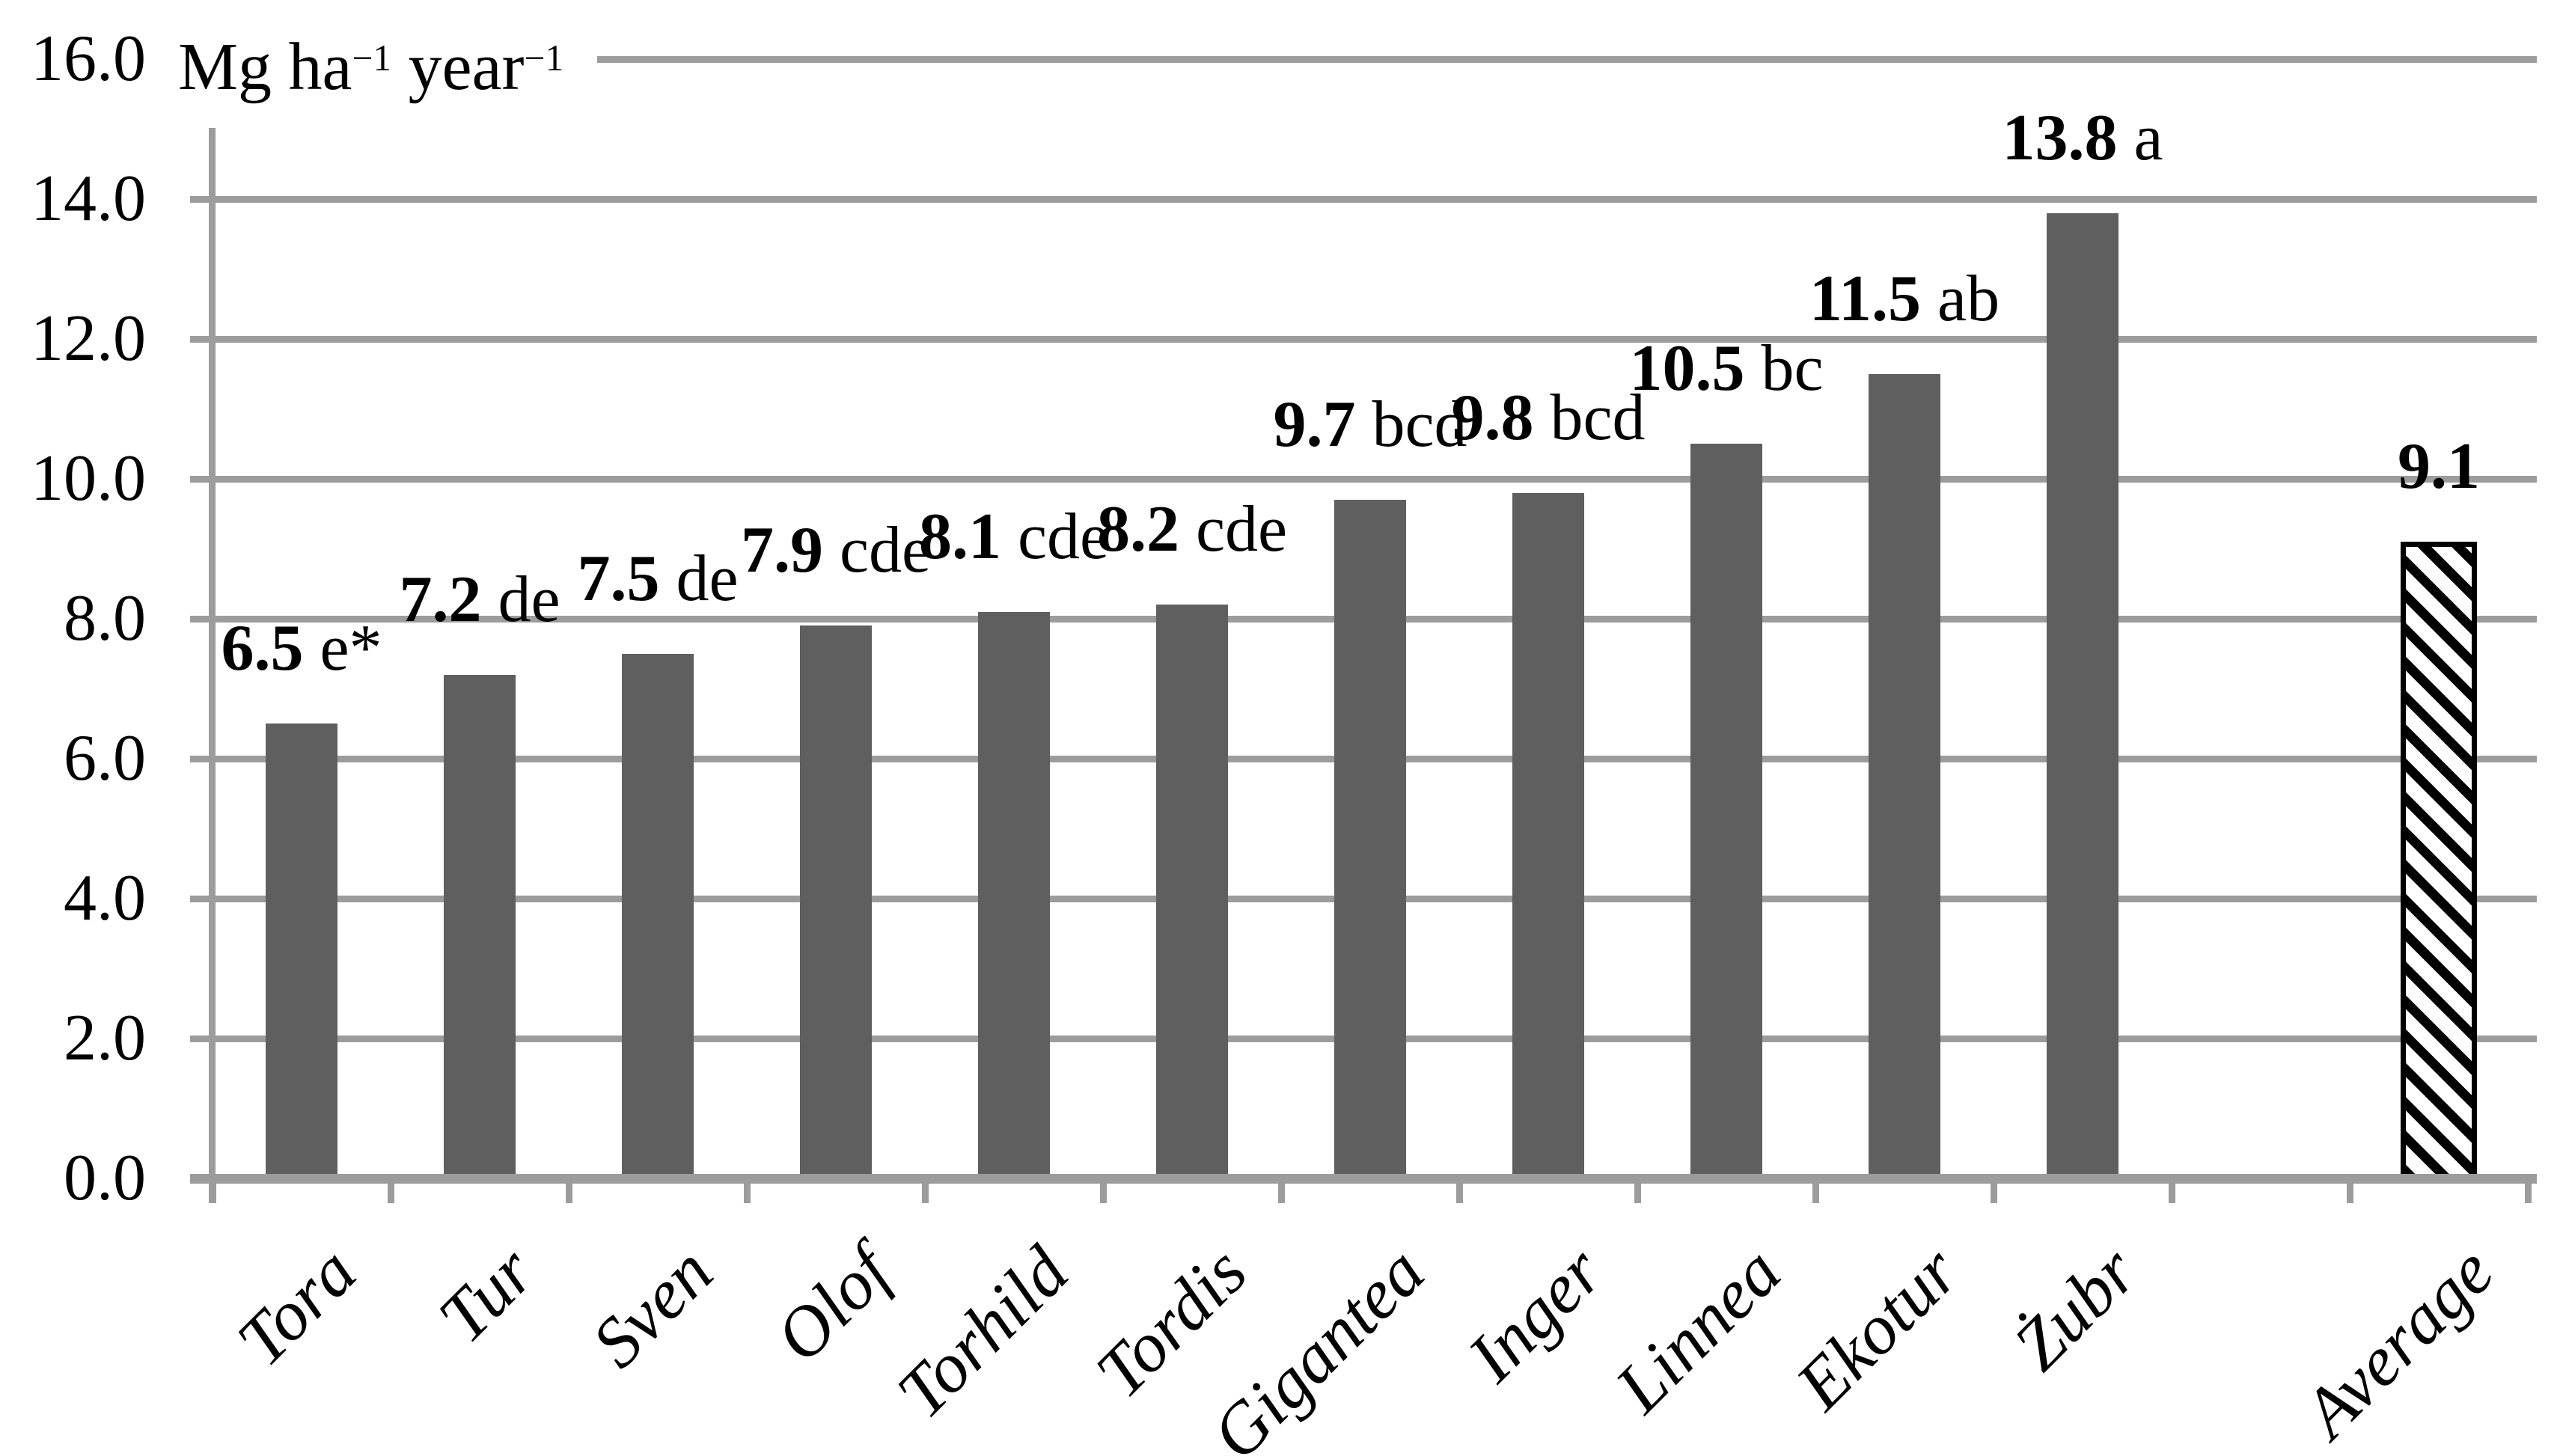  I want to click on value-label: 7.9 cde, so click(836, 550).